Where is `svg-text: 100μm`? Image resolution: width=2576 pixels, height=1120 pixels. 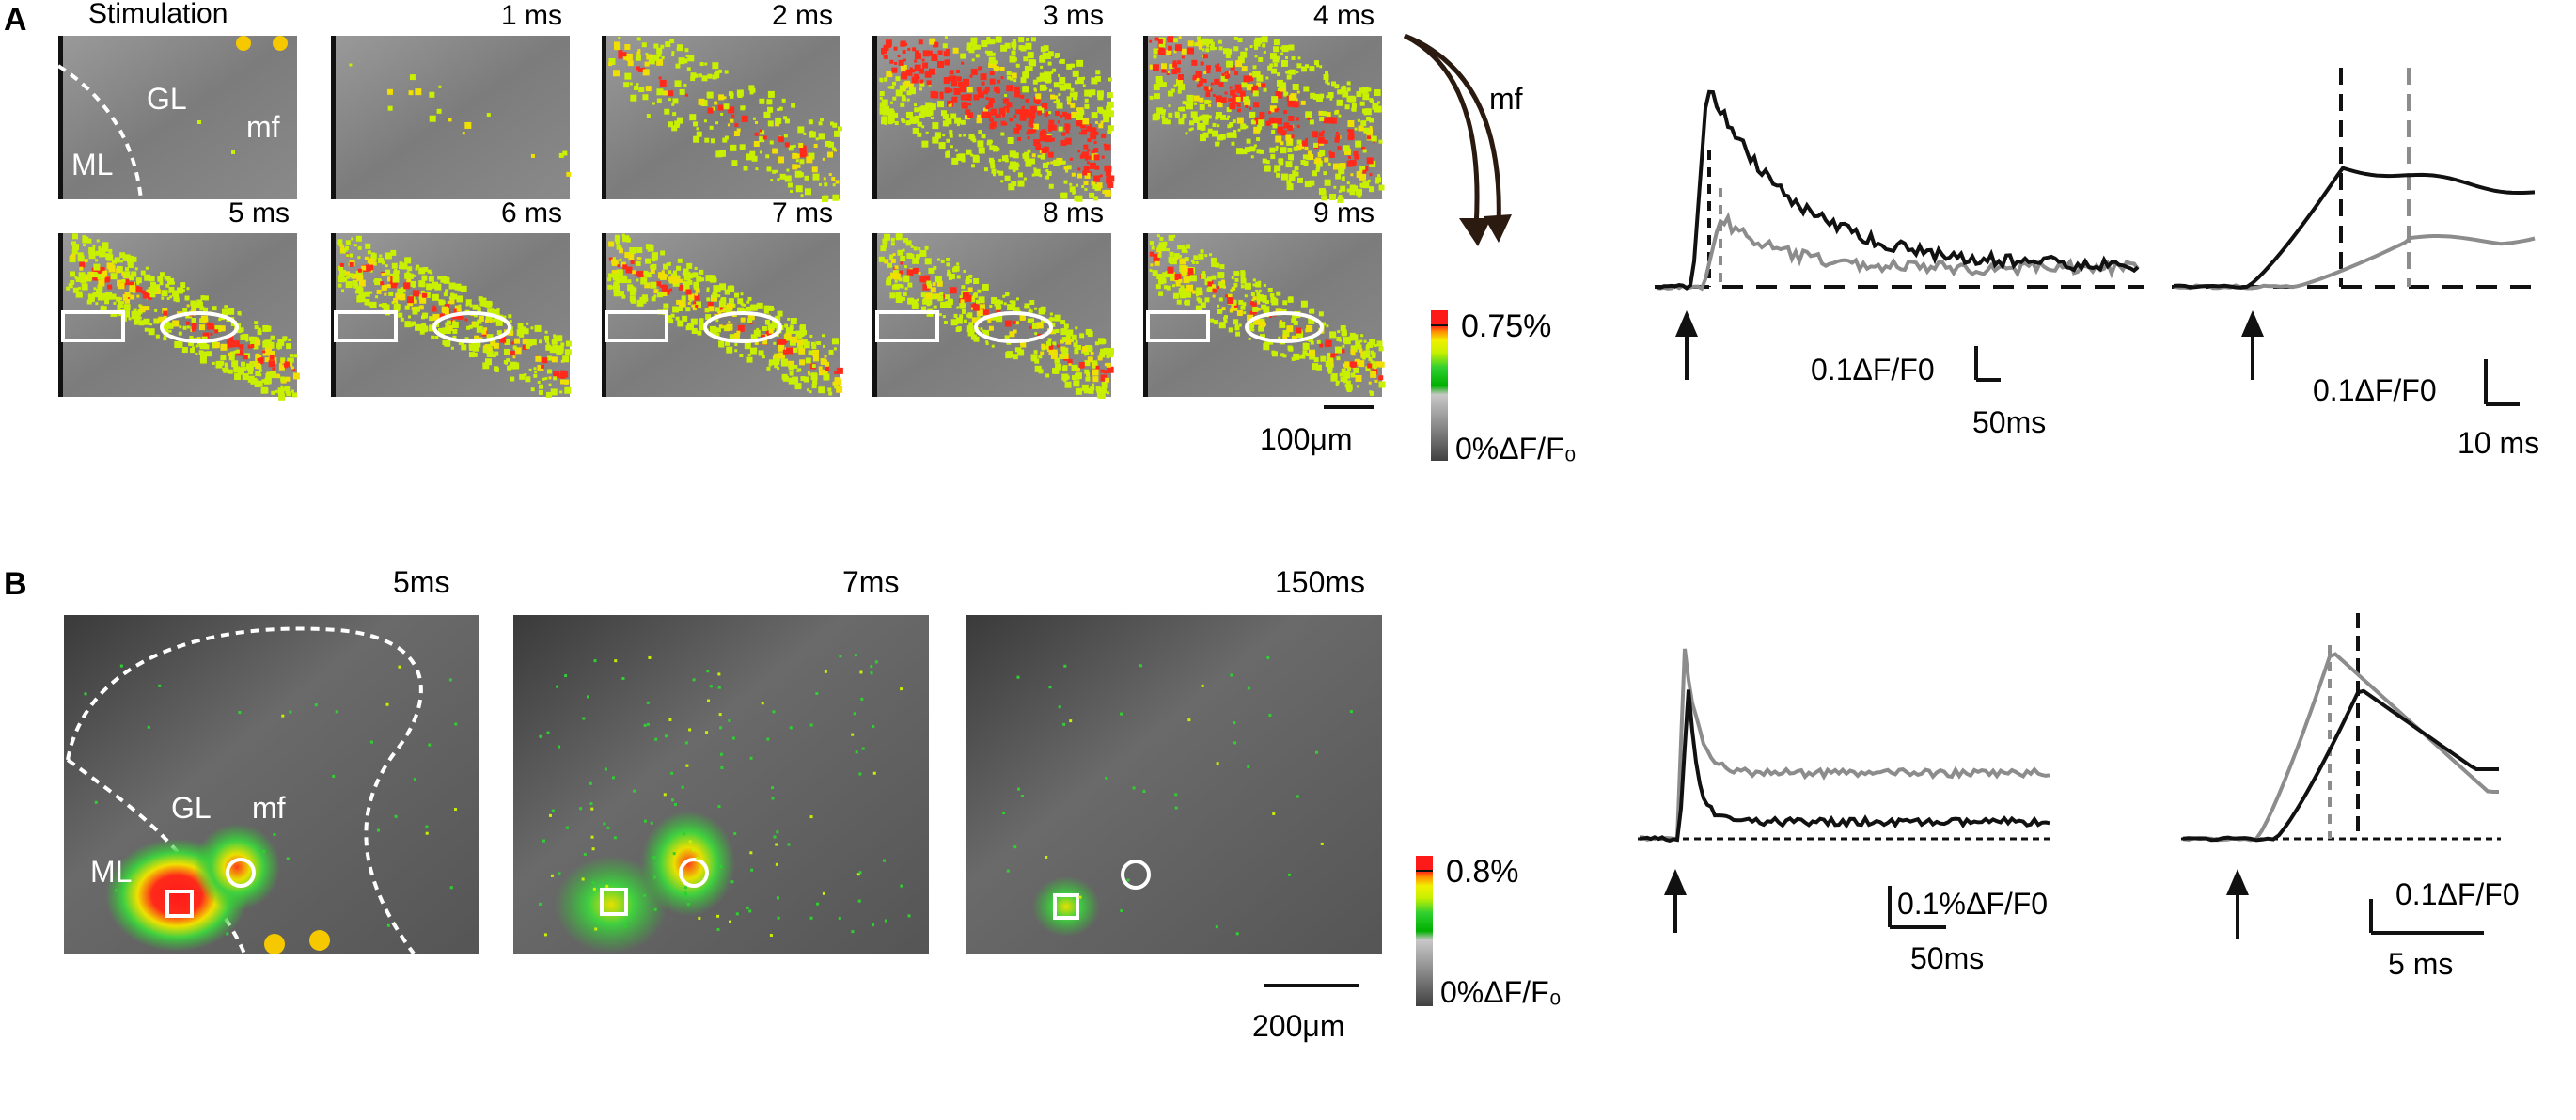
svg-text: 100μm is located at coordinates (1306, 439).